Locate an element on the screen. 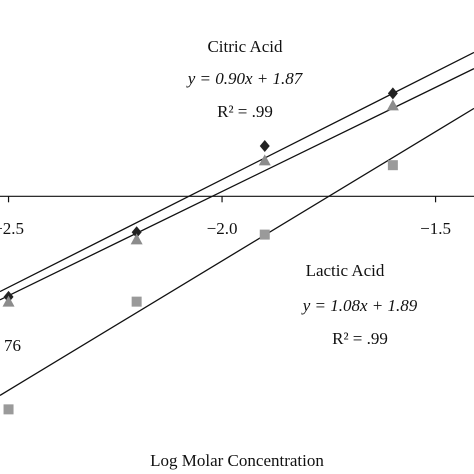 The height and width of the screenshot is (474, 474). x-tick-label: −2.5 is located at coordinates (12, 228).